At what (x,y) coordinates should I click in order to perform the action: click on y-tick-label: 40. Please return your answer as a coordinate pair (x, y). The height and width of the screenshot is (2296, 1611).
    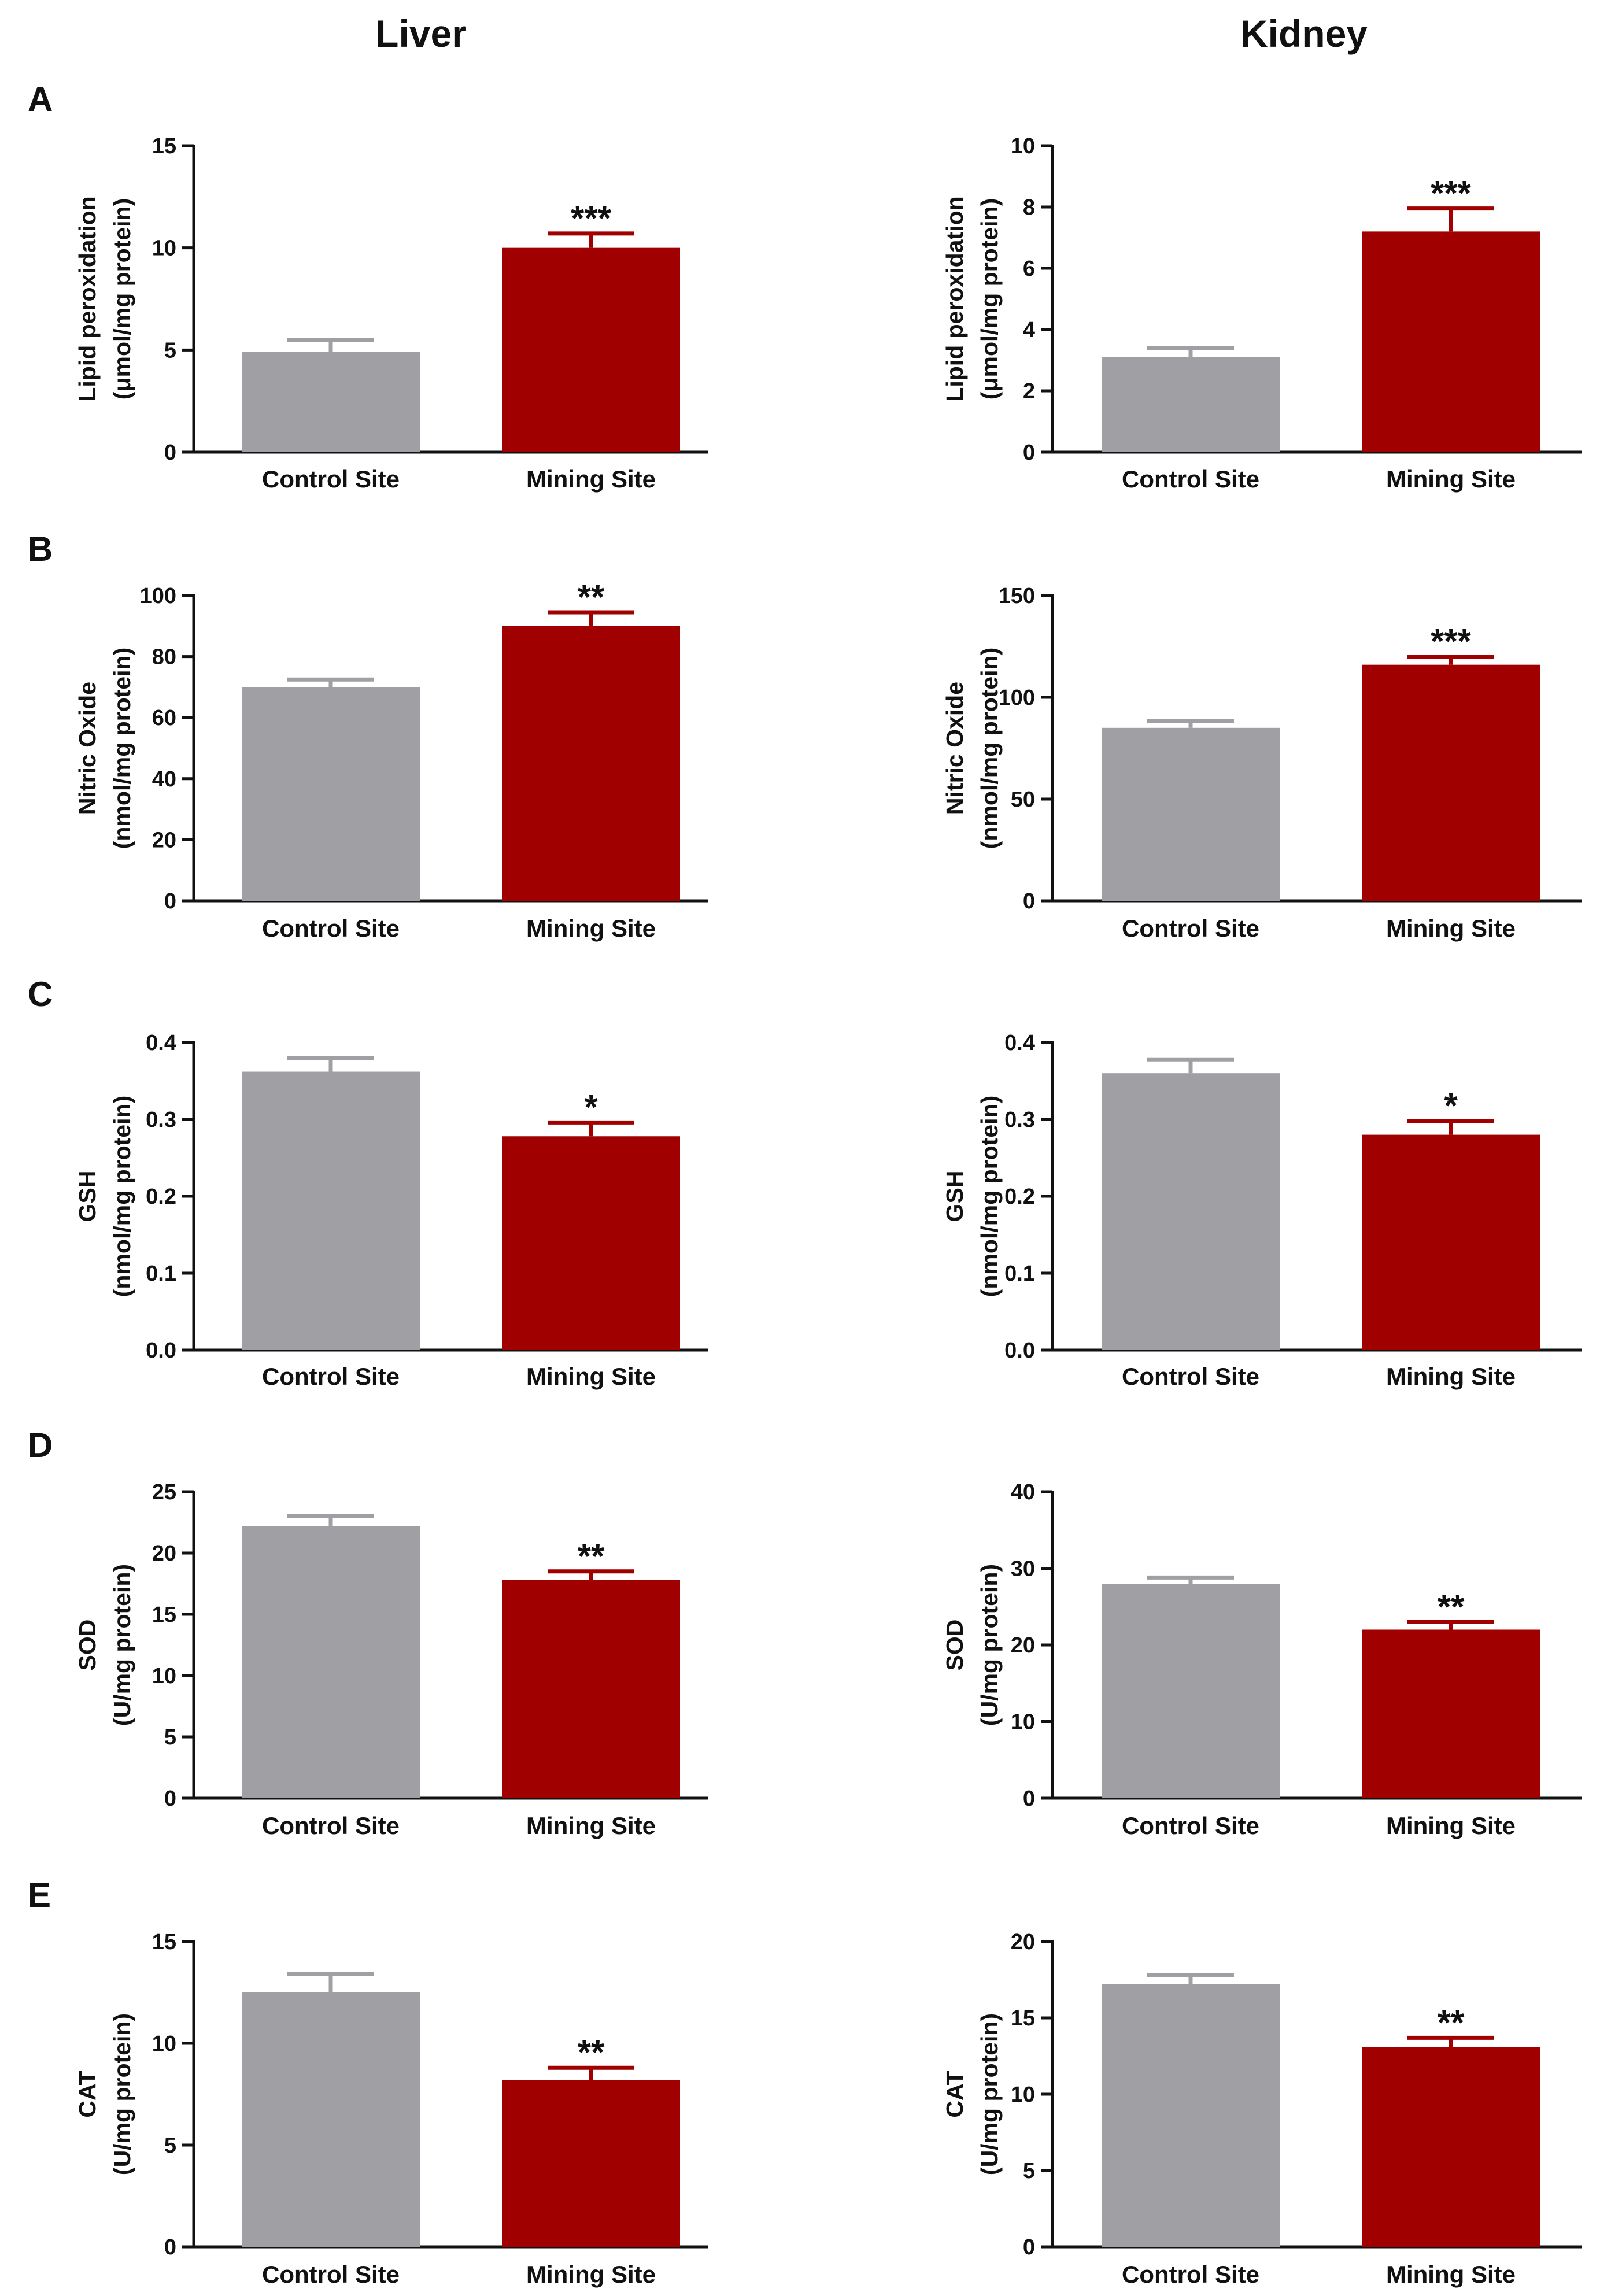
    Looking at the image, I should click on (164, 779).